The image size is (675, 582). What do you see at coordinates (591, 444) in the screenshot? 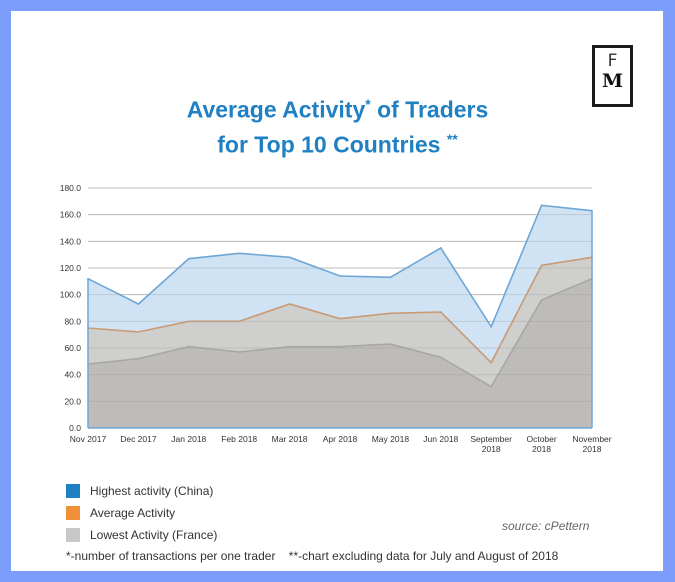
I see `x-tick-label: November 2018` at bounding box center [591, 444].